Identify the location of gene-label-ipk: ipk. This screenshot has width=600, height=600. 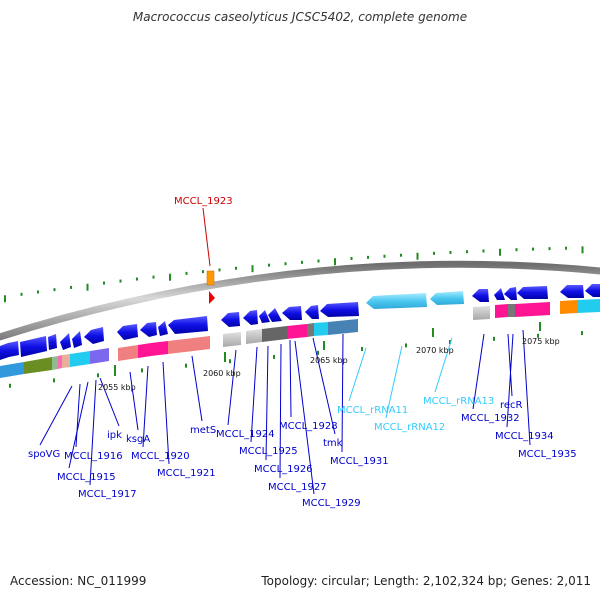
(114, 435).